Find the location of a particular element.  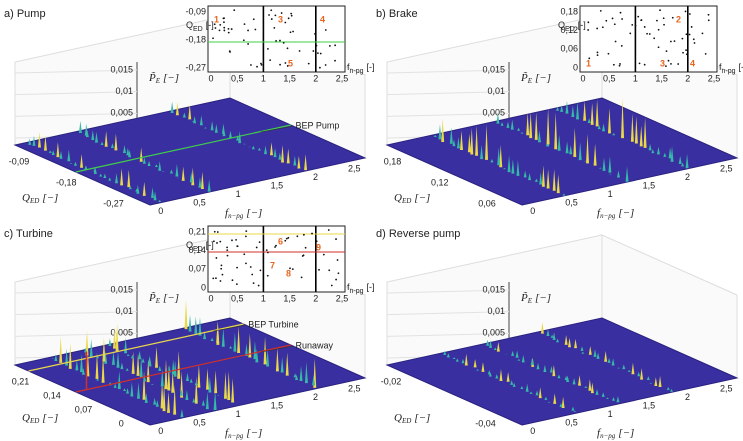

inset-y-tick-label: 0,21 is located at coordinates (197, 231).